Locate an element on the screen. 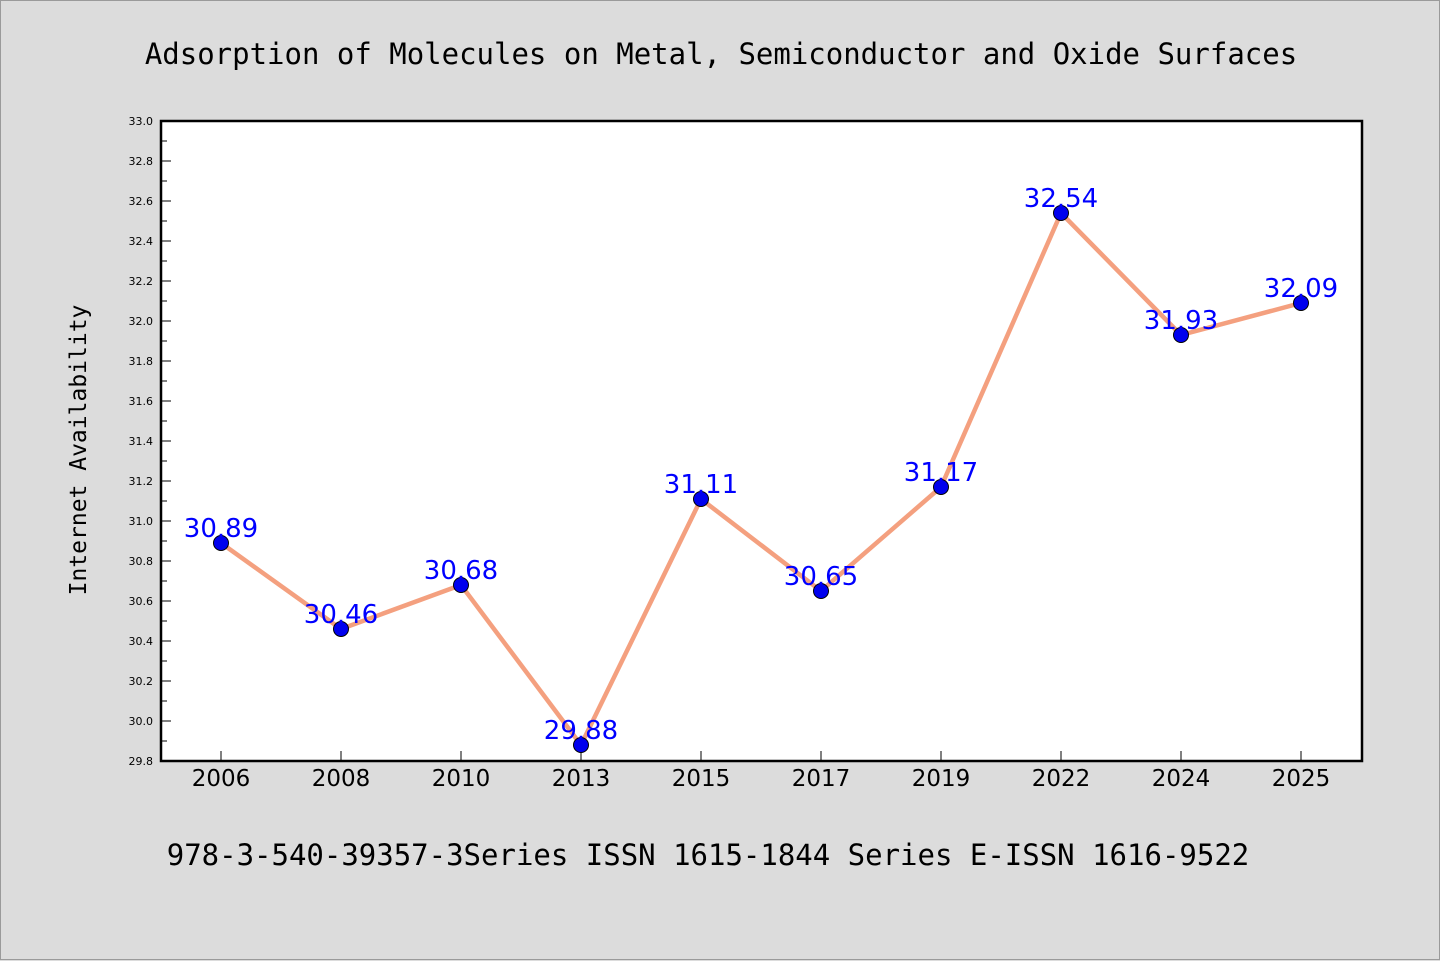 Image resolution: width=1440 pixels, height=961 pixels. x-tick-label: 2017 is located at coordinates (821, 779).